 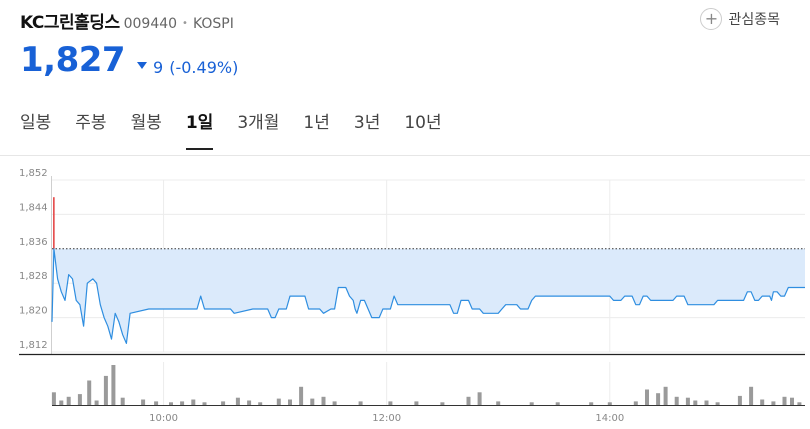 I want to click on tab-1year: 1년, so click(x=316, y=123).